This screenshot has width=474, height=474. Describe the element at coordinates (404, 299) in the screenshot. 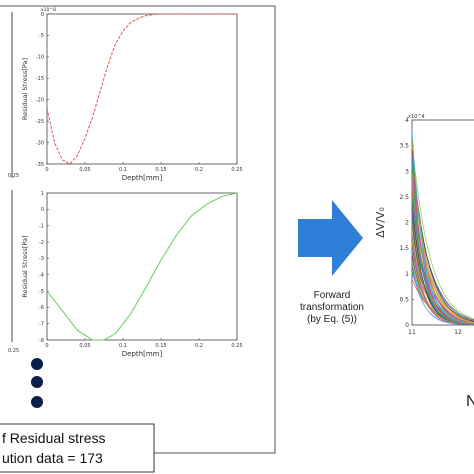

I see `y-tick-label: 0.5` at that location.